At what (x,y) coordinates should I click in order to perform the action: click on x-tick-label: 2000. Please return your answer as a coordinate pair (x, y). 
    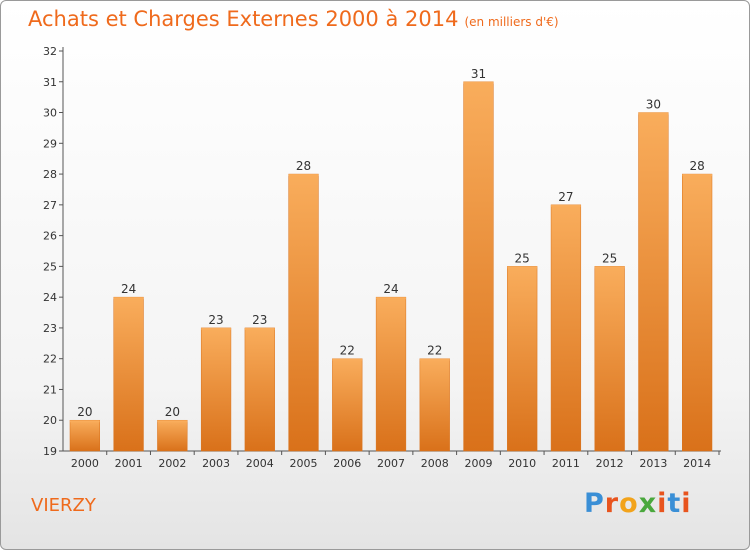
    Looking at the image, I should click on (85, 463).